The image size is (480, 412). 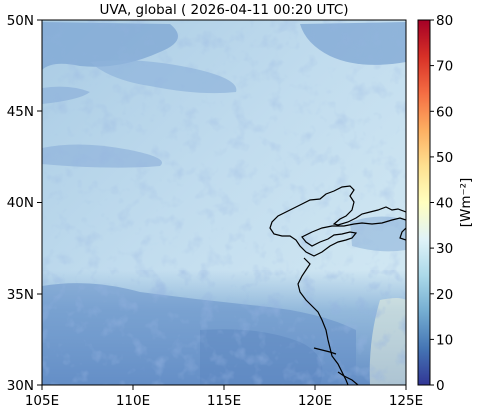 What do you see at coordinates (323, 321) in the screenshot?
I see `shandong-coastline` at bounding box center [323, 321].